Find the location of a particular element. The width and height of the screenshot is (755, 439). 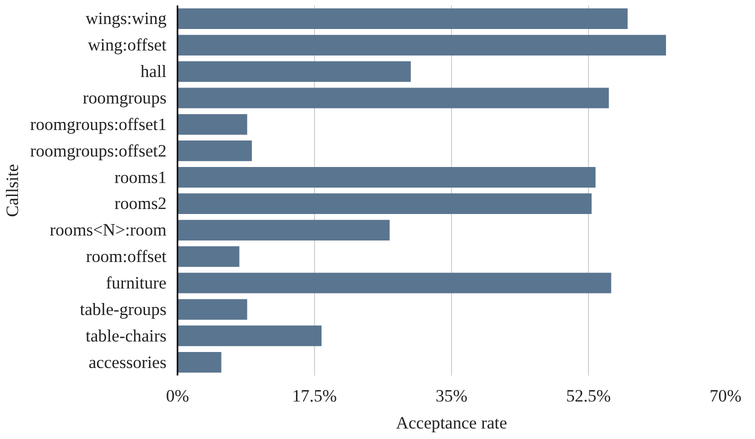

x-tick-label: 0% is located at coordinates (178, 396).